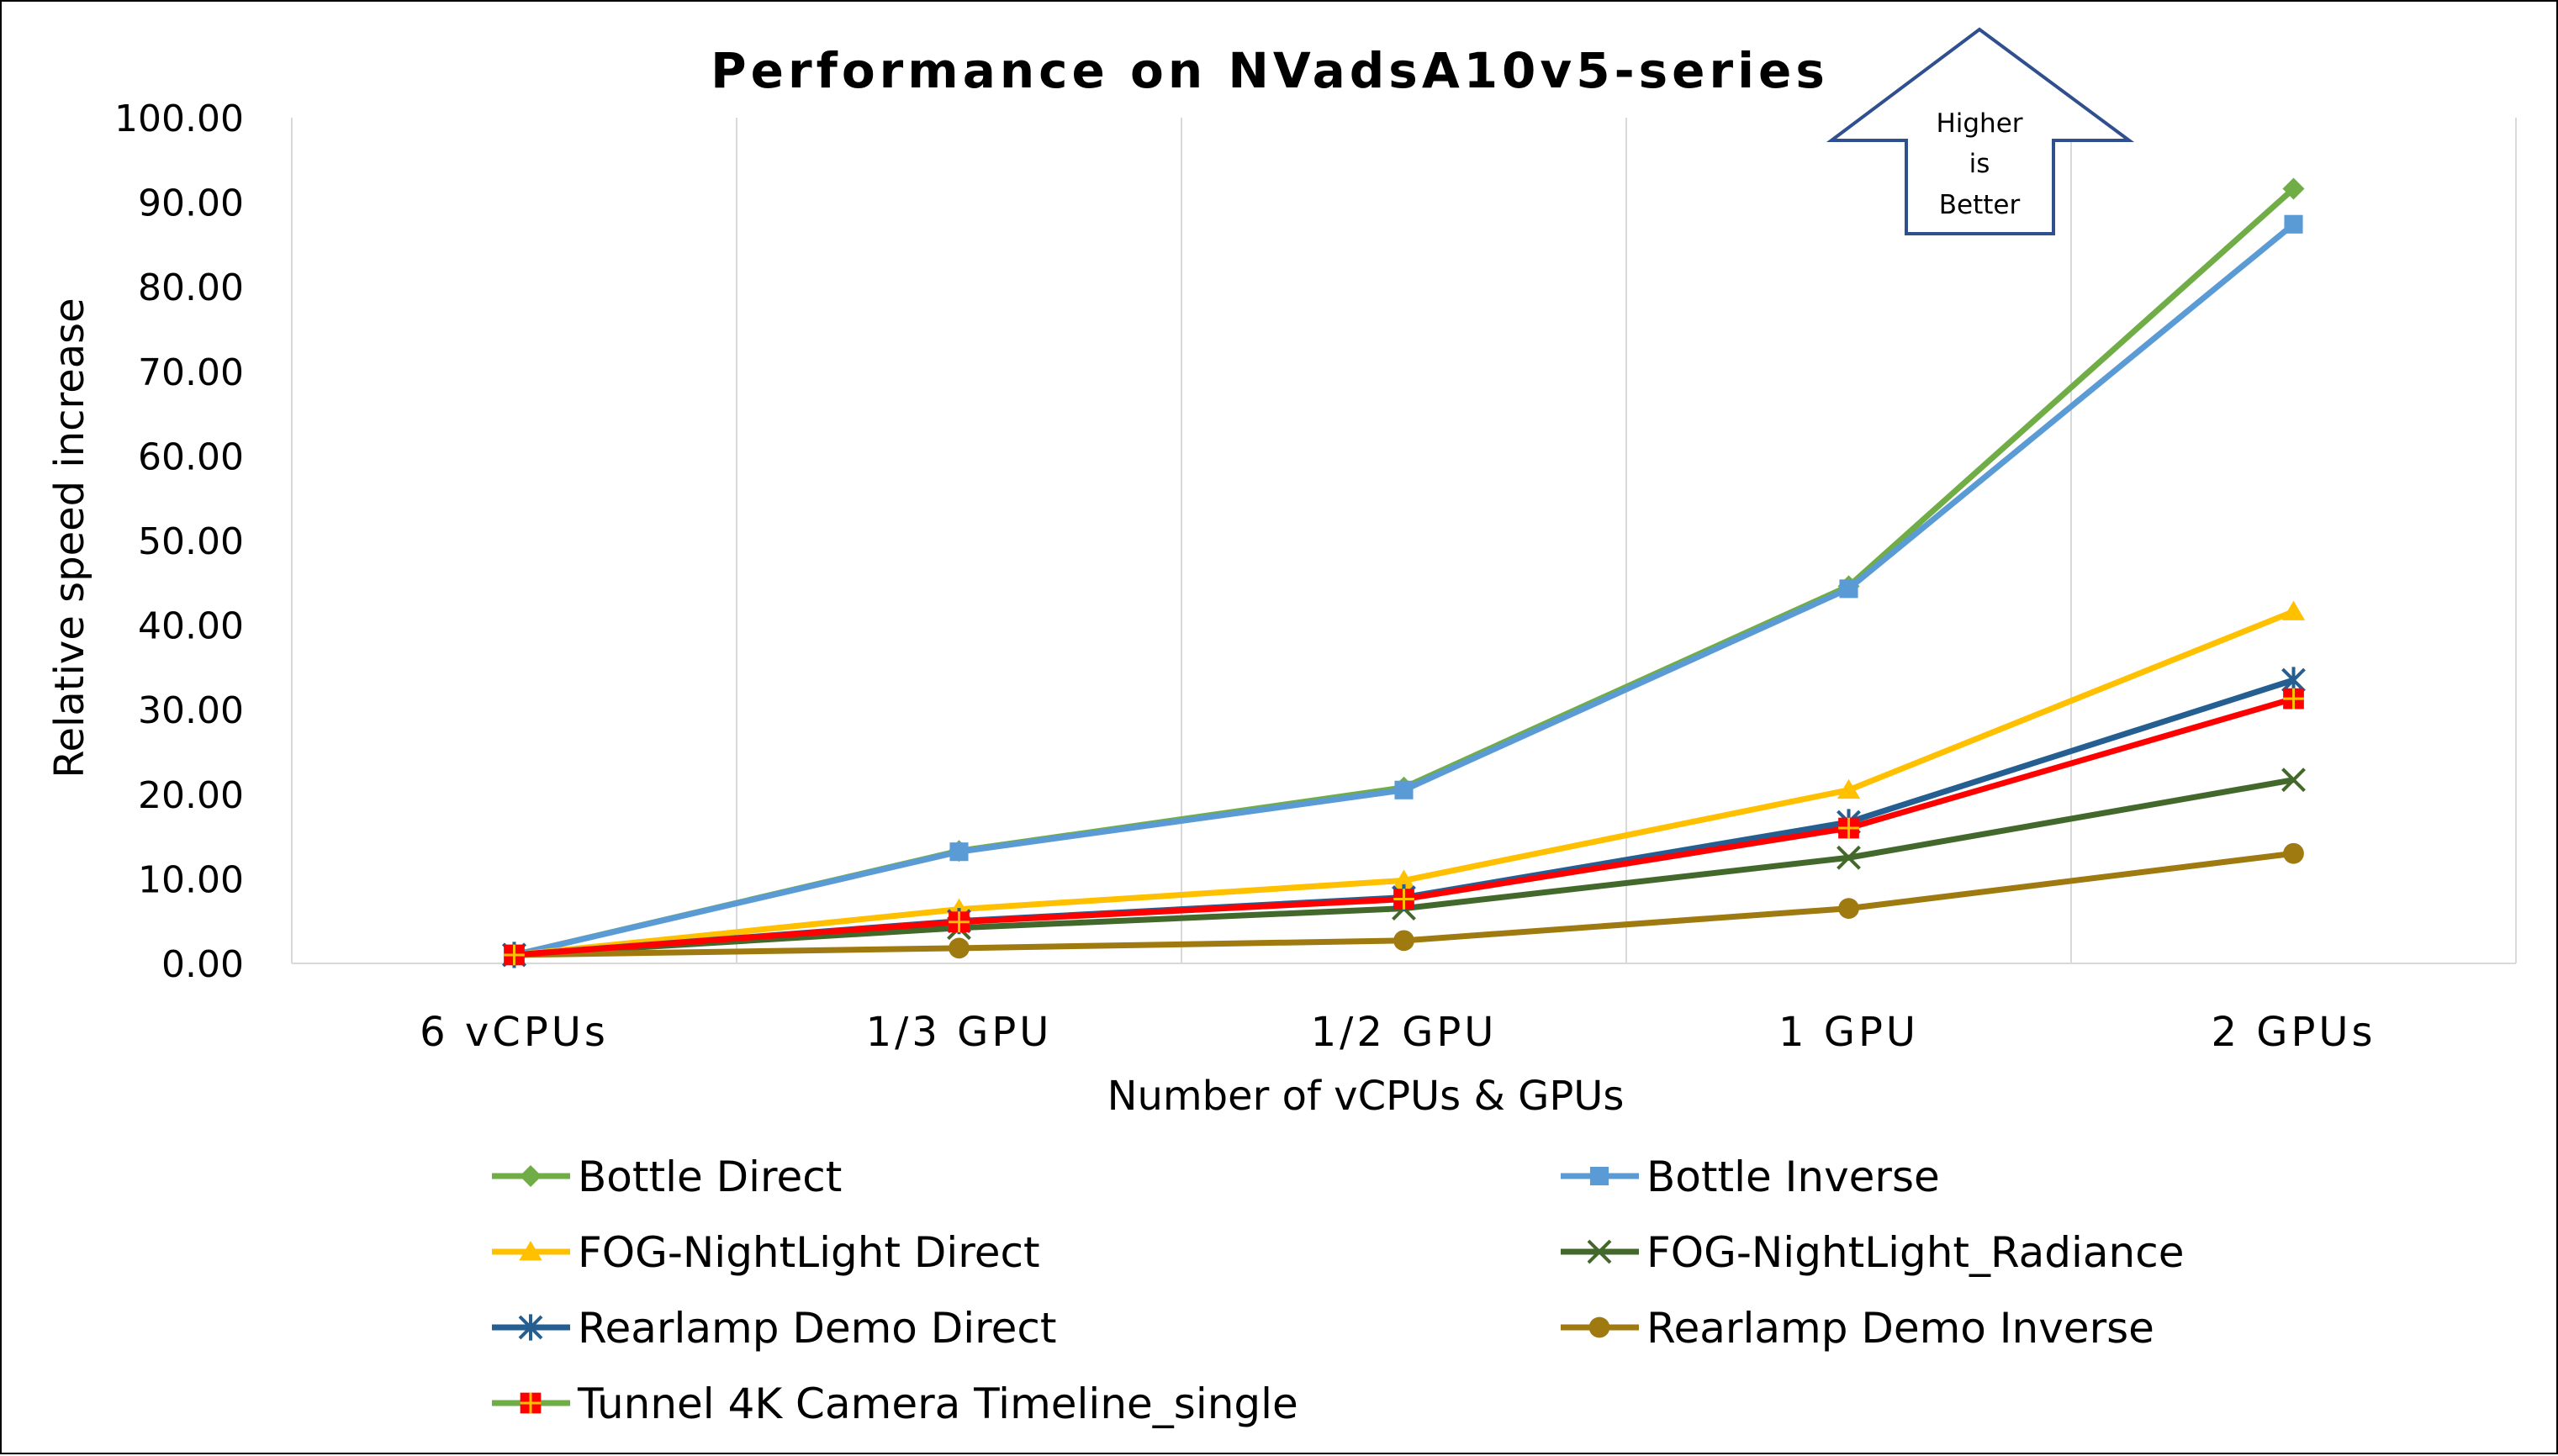 The width and height of the screenshot is (2558, 1456). I want to click on annotation-line-3: Better, so click(1980, 205).